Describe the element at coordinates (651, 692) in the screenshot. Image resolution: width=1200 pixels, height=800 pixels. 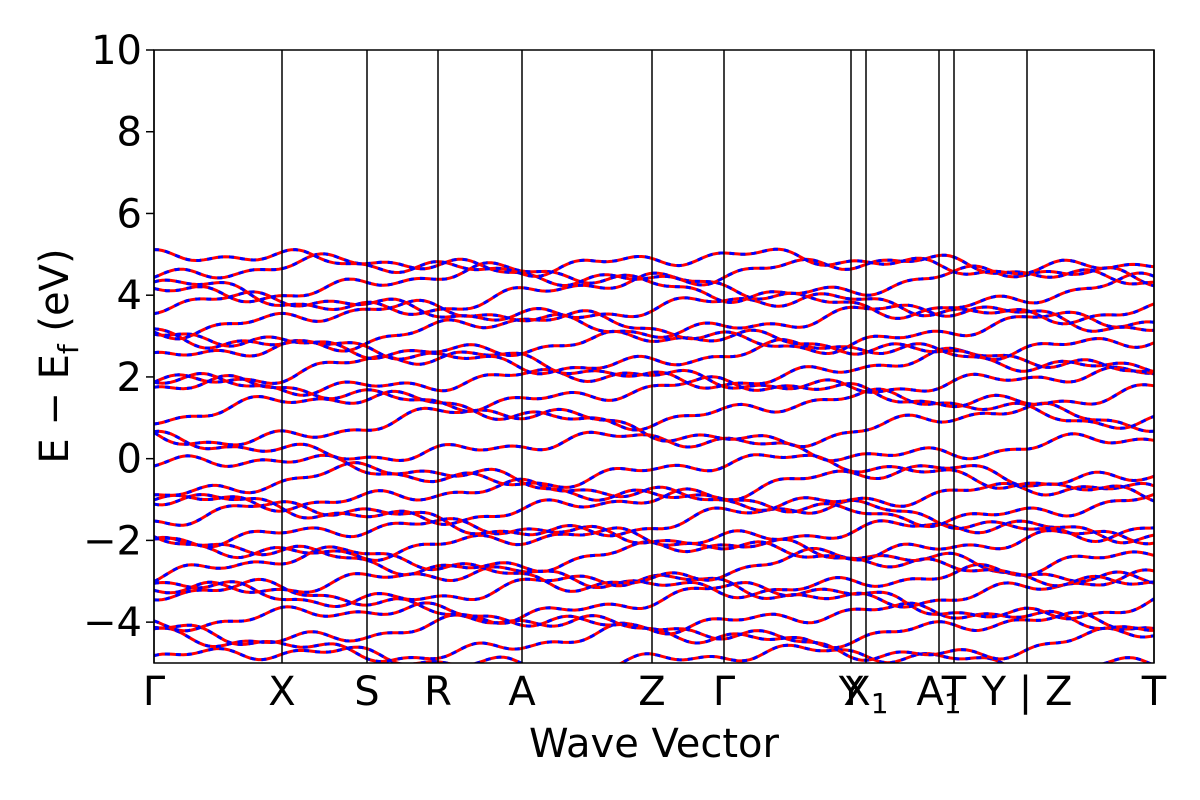
I see `x-tick-label: Z` at that location.